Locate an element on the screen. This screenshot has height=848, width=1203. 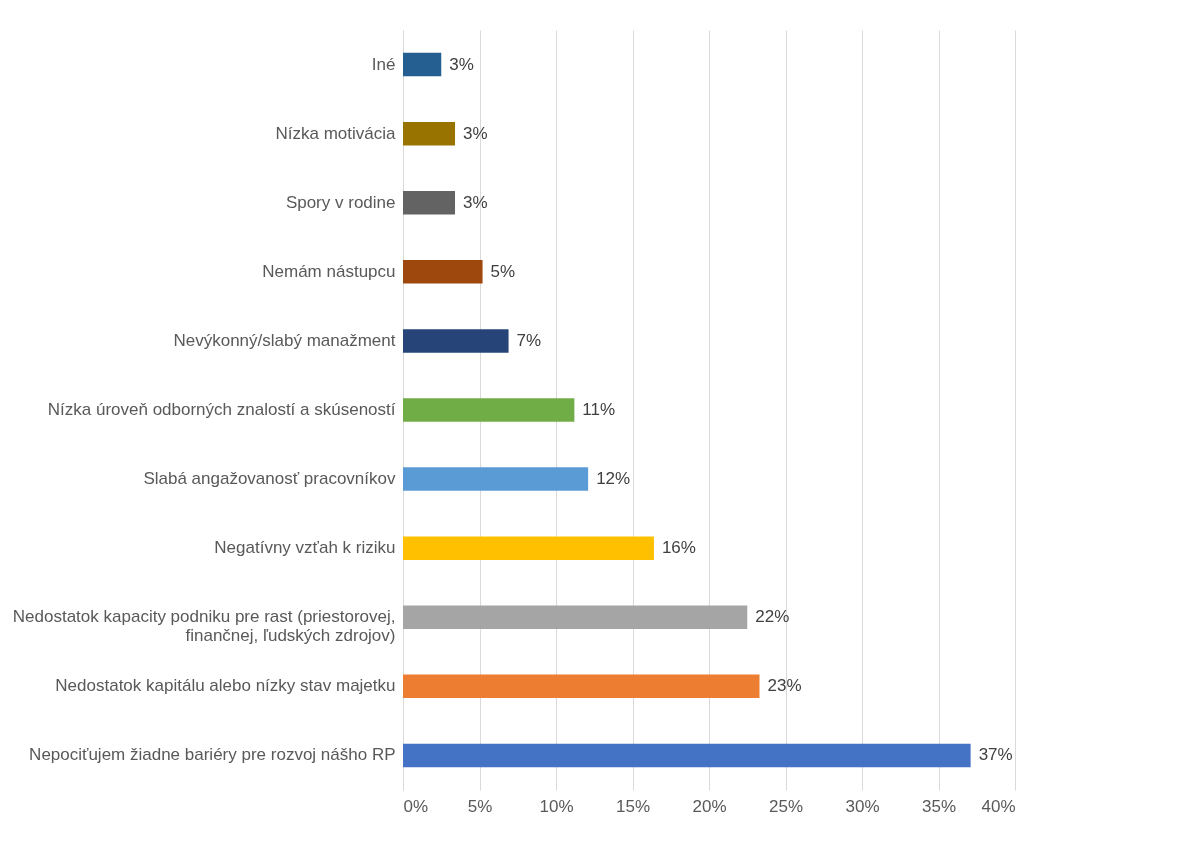
x-tick-label: 30% is located at coordinates (862, 806).